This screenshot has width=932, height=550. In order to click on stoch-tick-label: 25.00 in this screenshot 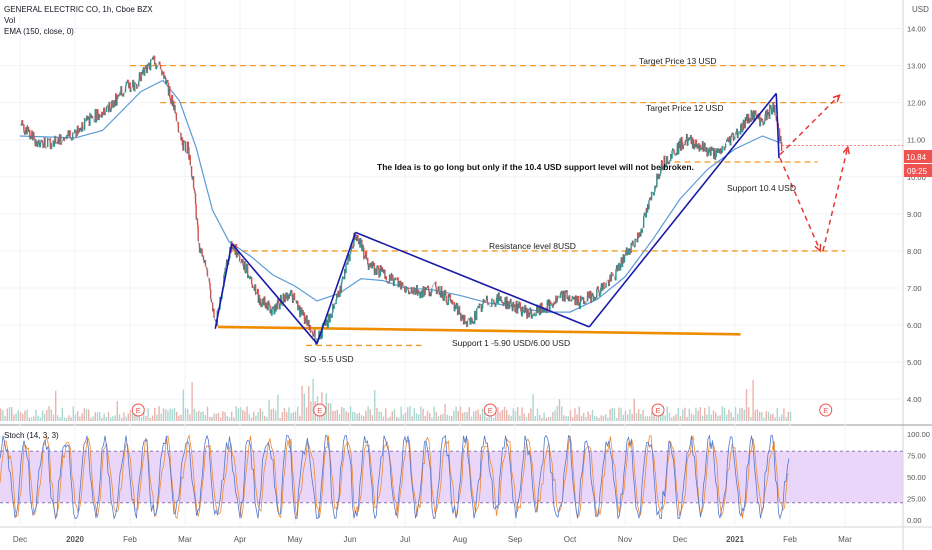, I will do `click(916, 498)`.